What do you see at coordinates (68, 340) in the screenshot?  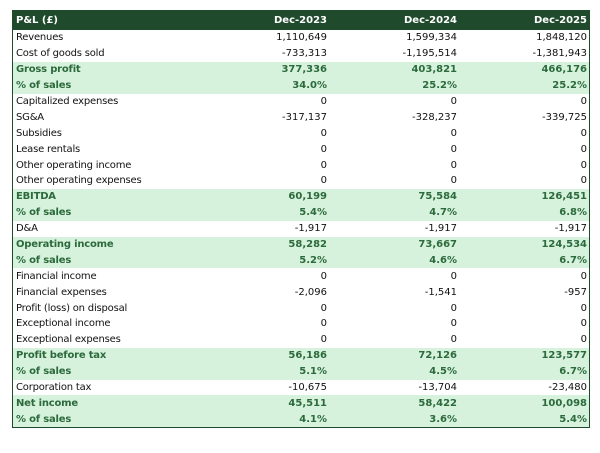 I see `row-label: Exceptional expenses` at bounding box center [68, 340].